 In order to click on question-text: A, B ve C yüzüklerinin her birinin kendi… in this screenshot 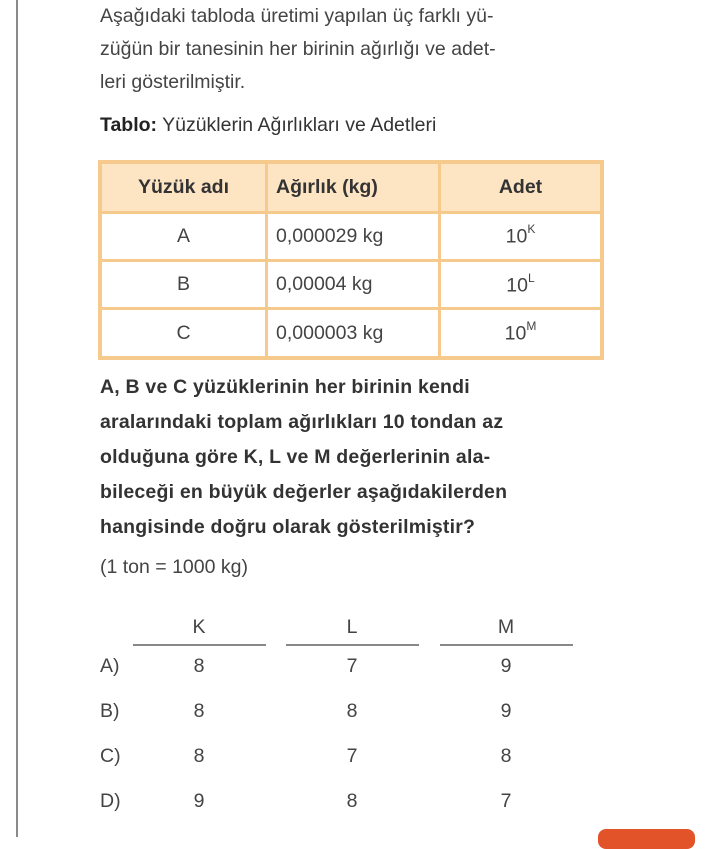, I will do `click(360, 457)`.